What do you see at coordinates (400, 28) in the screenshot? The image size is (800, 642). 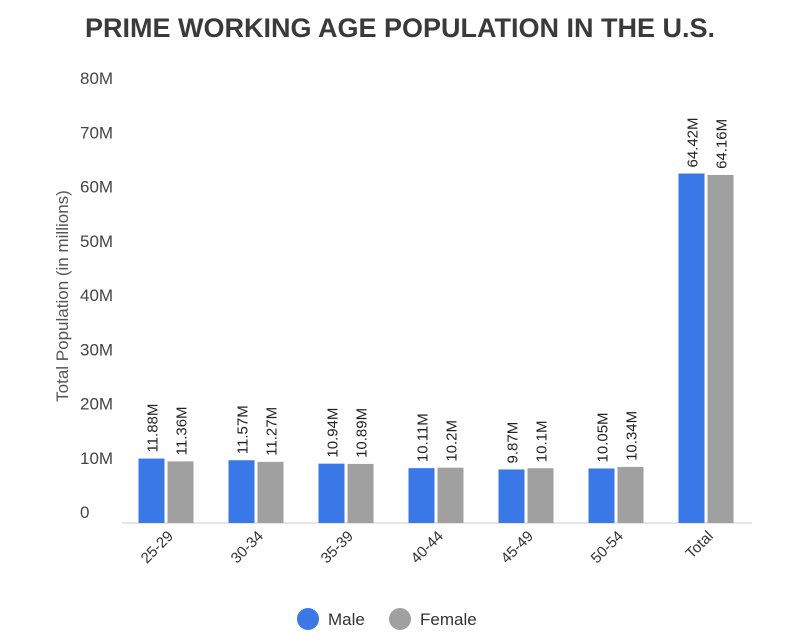 I see `chart-title: PRIME WORKING AGE POPULATION IN THE U.S.` at bounding box center [400, 28].